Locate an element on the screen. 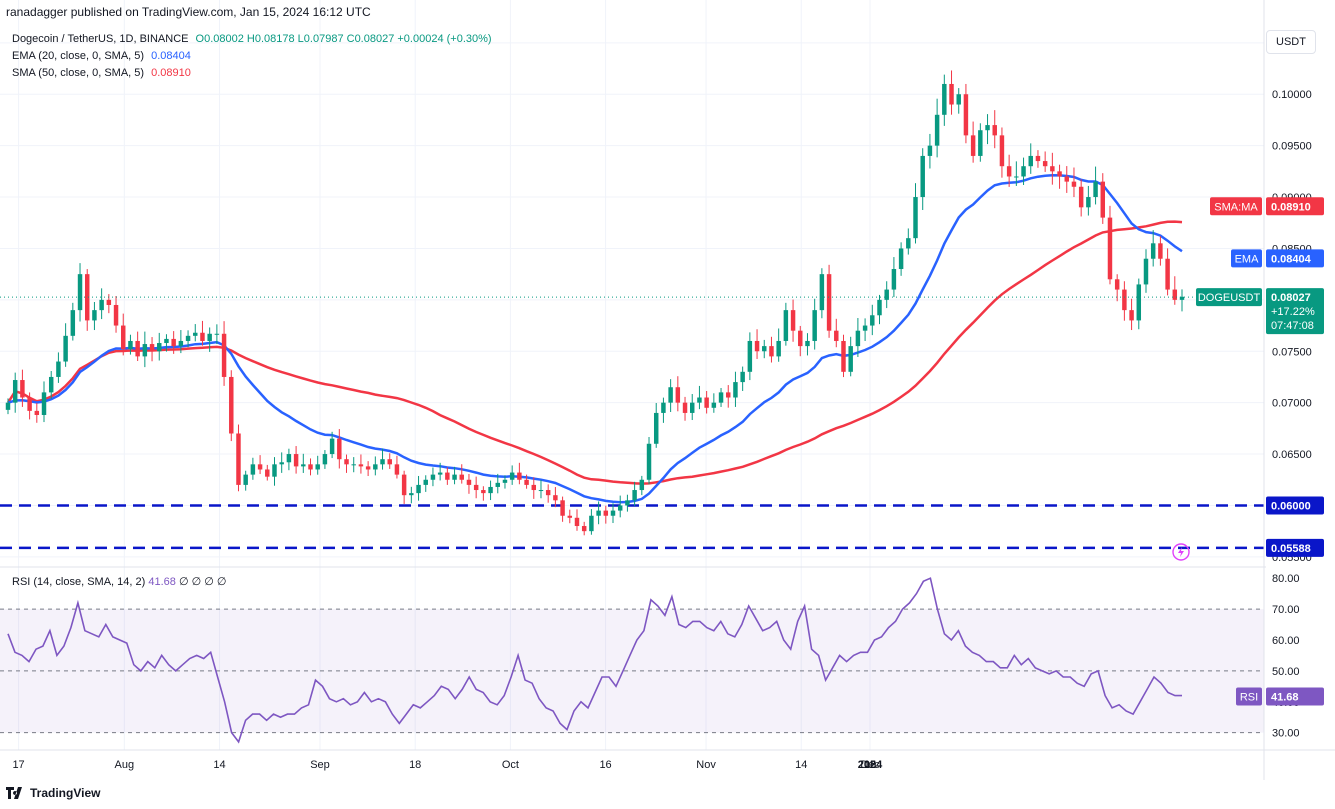  price-tag: 0.08404 EMA is located at coordinates (1277, 258).